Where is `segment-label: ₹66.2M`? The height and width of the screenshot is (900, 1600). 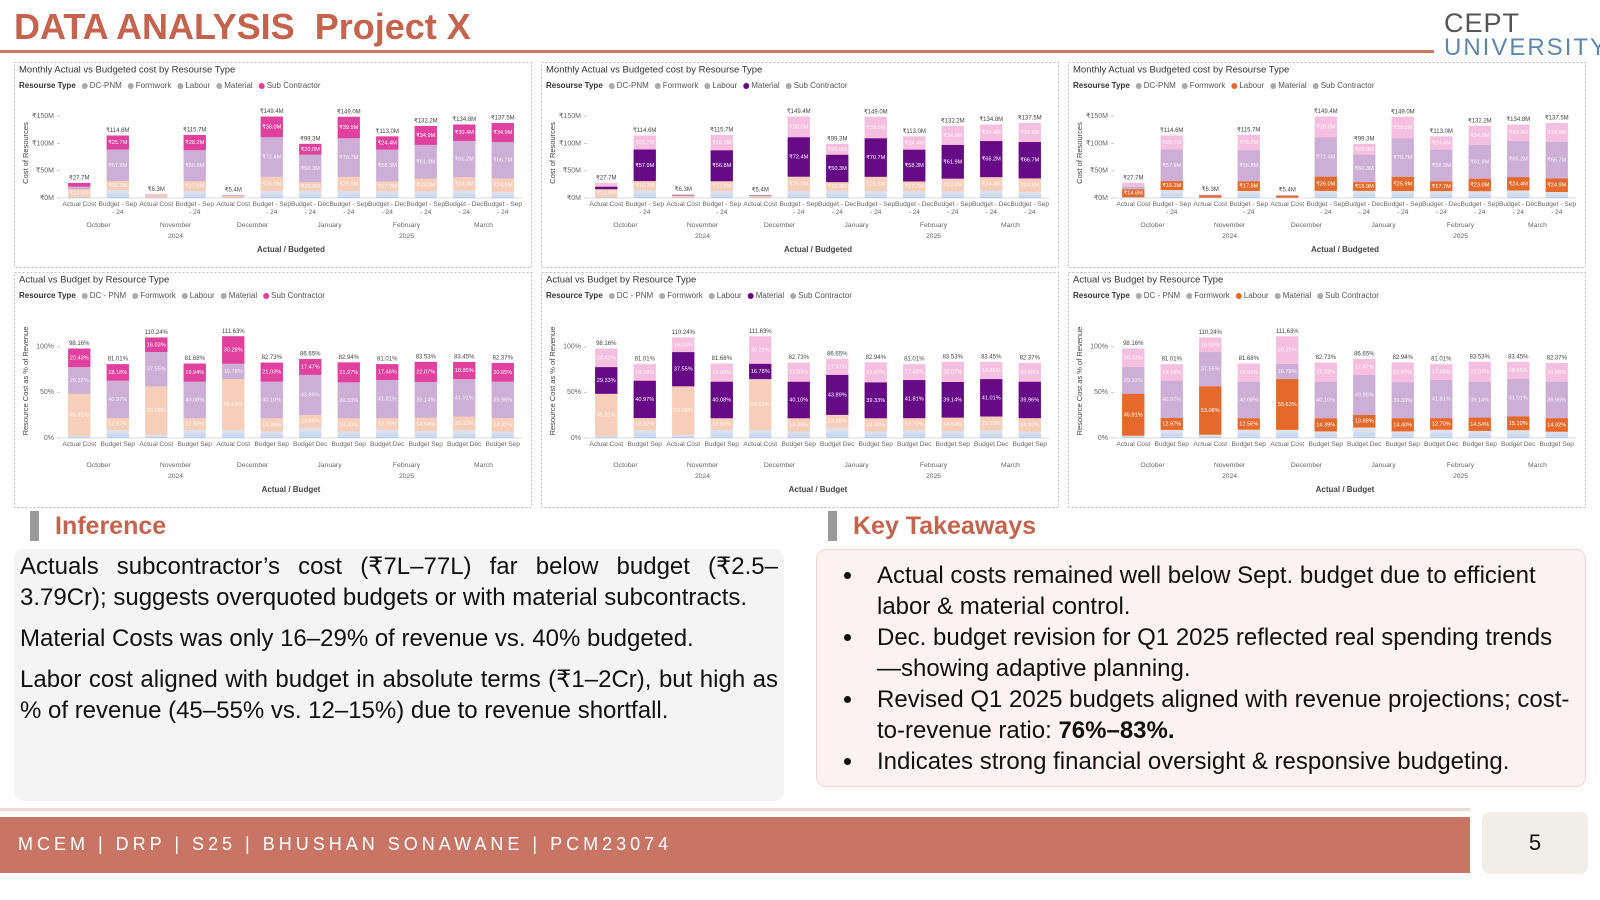 segment-label: ₹66.2M is located at coordinates (1518, 159).